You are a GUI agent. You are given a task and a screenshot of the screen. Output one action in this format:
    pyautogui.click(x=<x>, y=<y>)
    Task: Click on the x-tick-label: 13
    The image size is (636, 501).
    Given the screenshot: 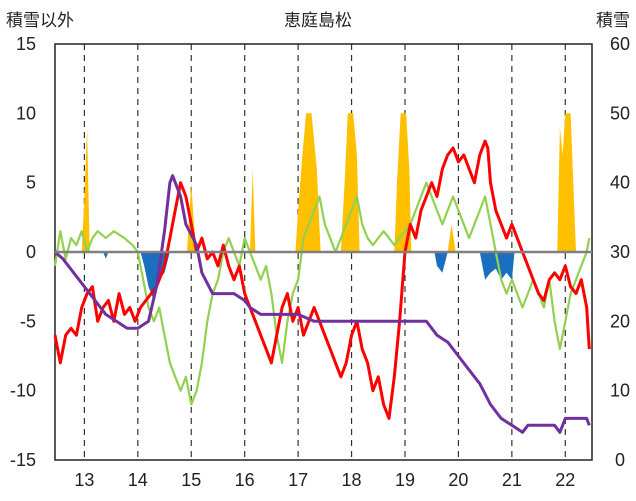 What is the action you would take?
    pyautogui.click(x=84, y=480)
    